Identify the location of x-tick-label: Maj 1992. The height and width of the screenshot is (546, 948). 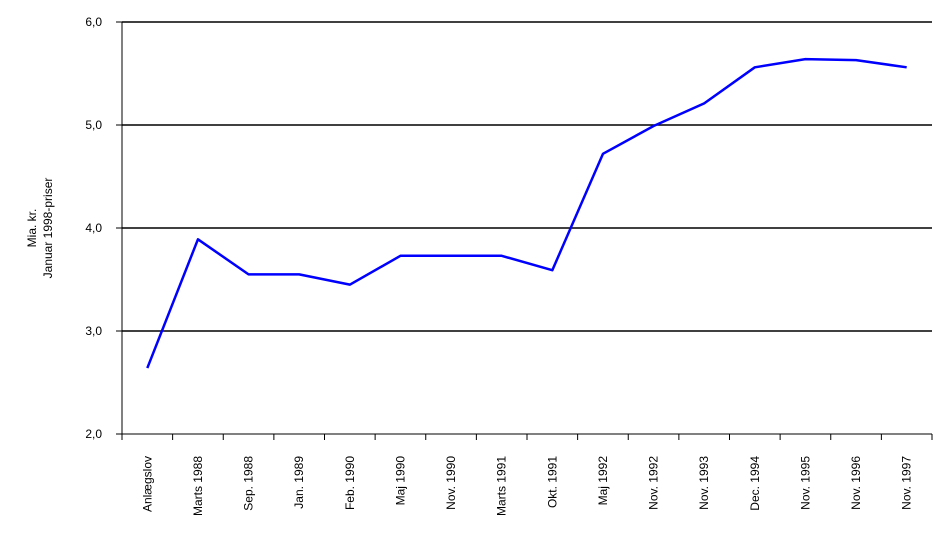
(603, 481).